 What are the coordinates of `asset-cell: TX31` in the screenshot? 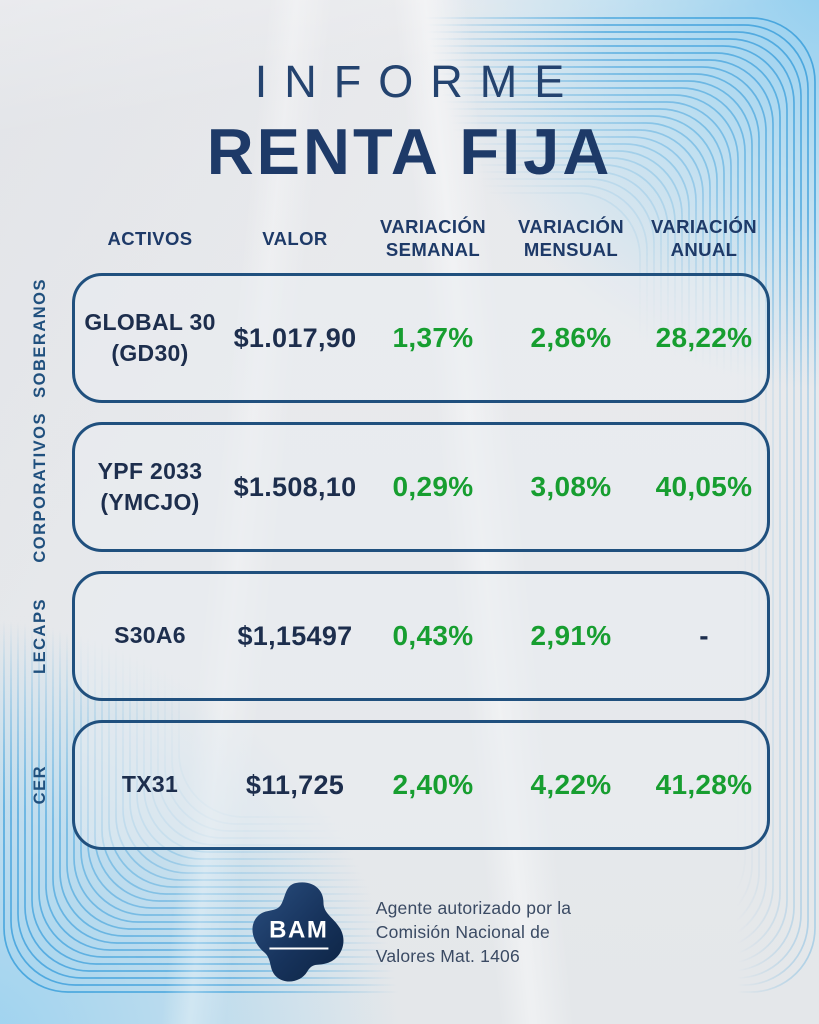 It's located at (150, 784).